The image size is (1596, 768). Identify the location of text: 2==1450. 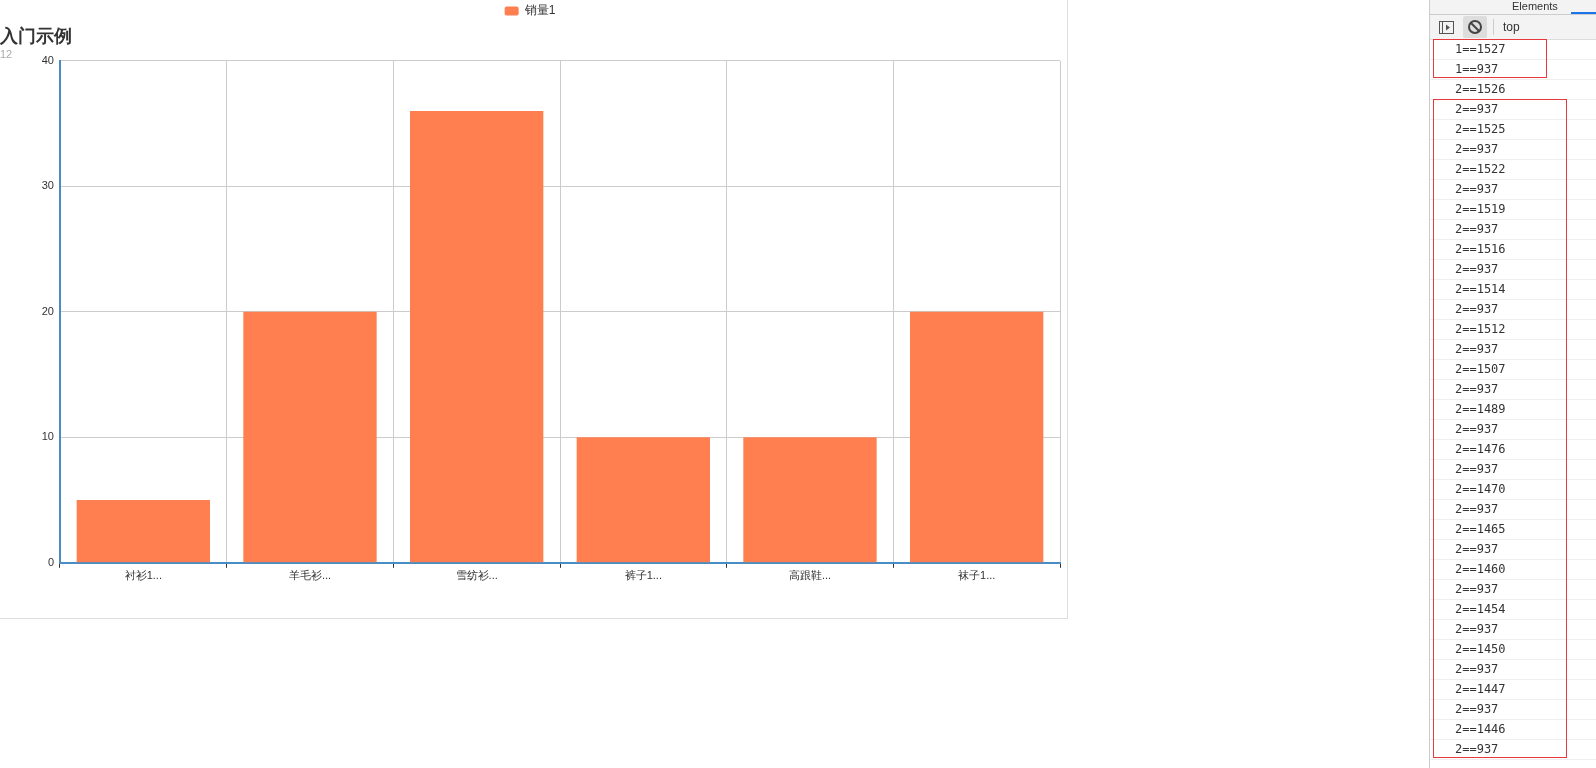
(1480, 649).